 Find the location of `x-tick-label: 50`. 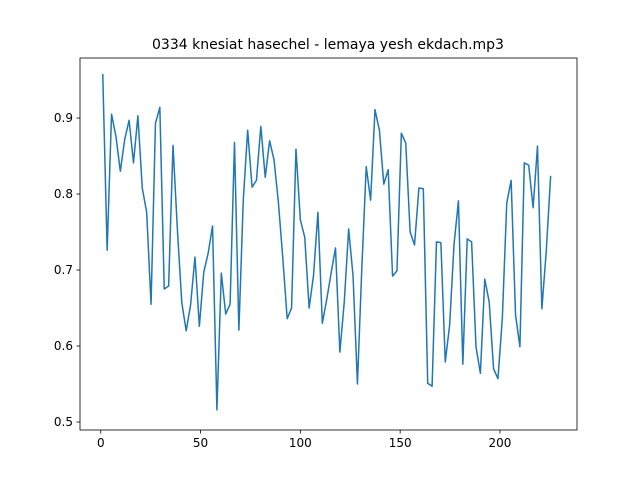

x-tick-label: 50 is located at coordinates (200, 443).